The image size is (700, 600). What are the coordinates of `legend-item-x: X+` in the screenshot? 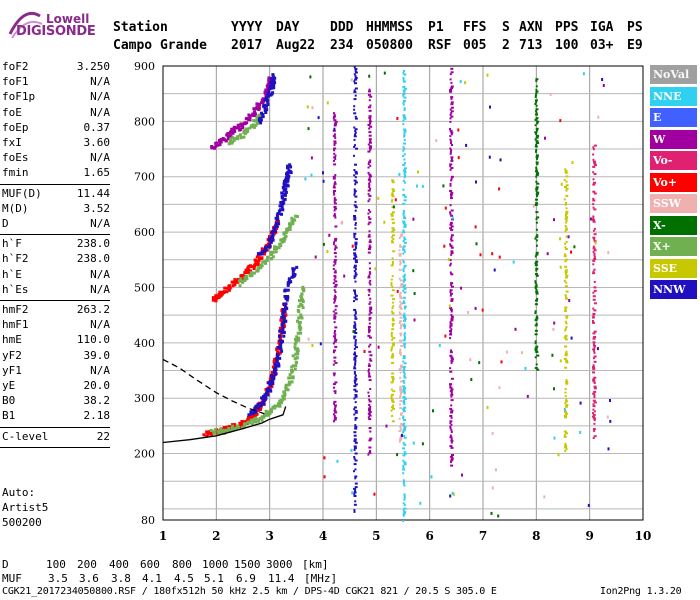 It's located at (673, 246).